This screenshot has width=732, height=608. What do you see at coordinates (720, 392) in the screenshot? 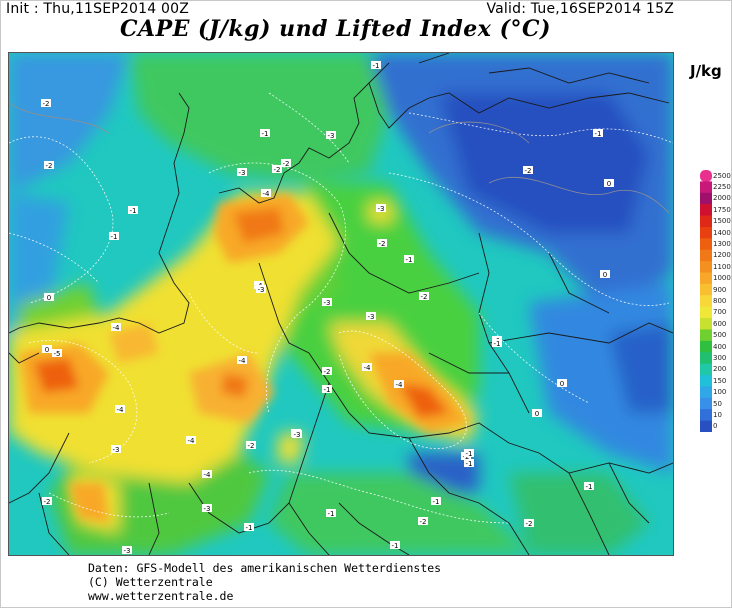
I see `colorbar-tick-label: 100` at bounding box center [720, 392].